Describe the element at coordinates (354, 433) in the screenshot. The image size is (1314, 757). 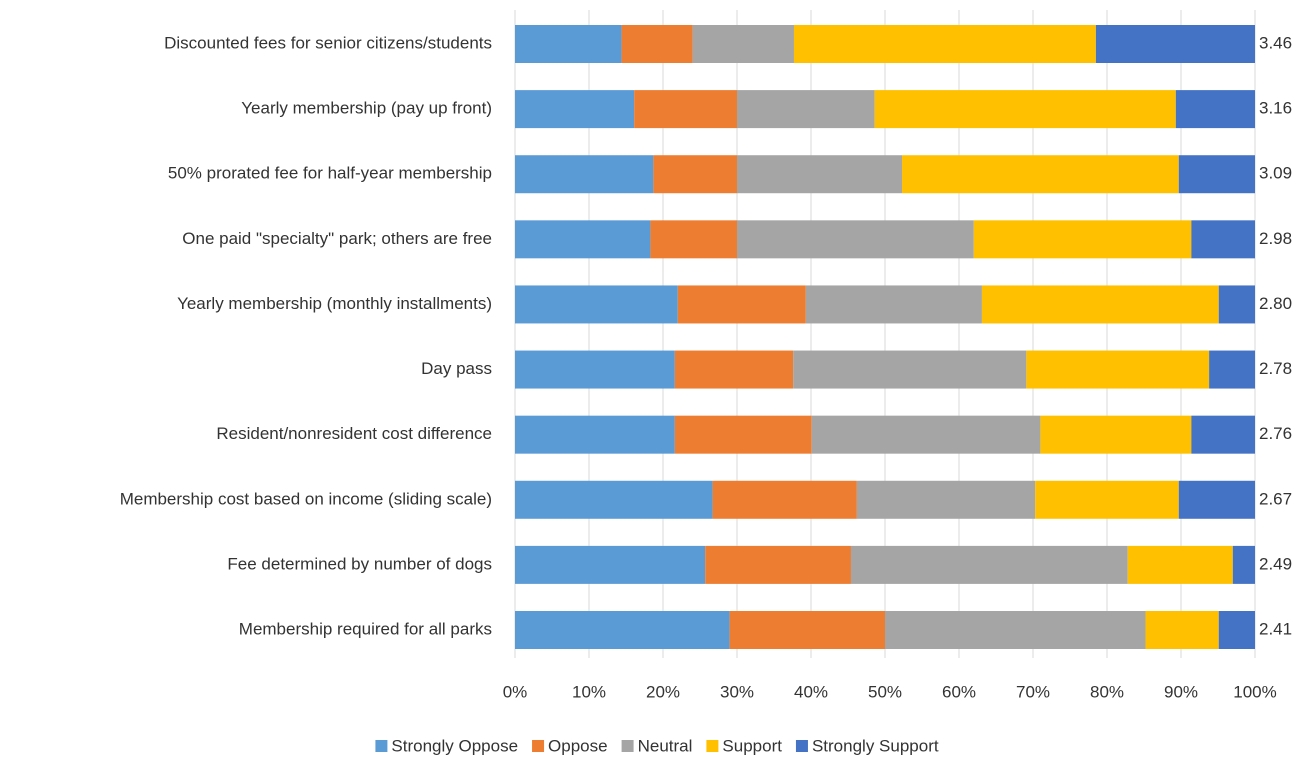
I see `y-tick-label: Resident/nonresident cost difference` at that location.